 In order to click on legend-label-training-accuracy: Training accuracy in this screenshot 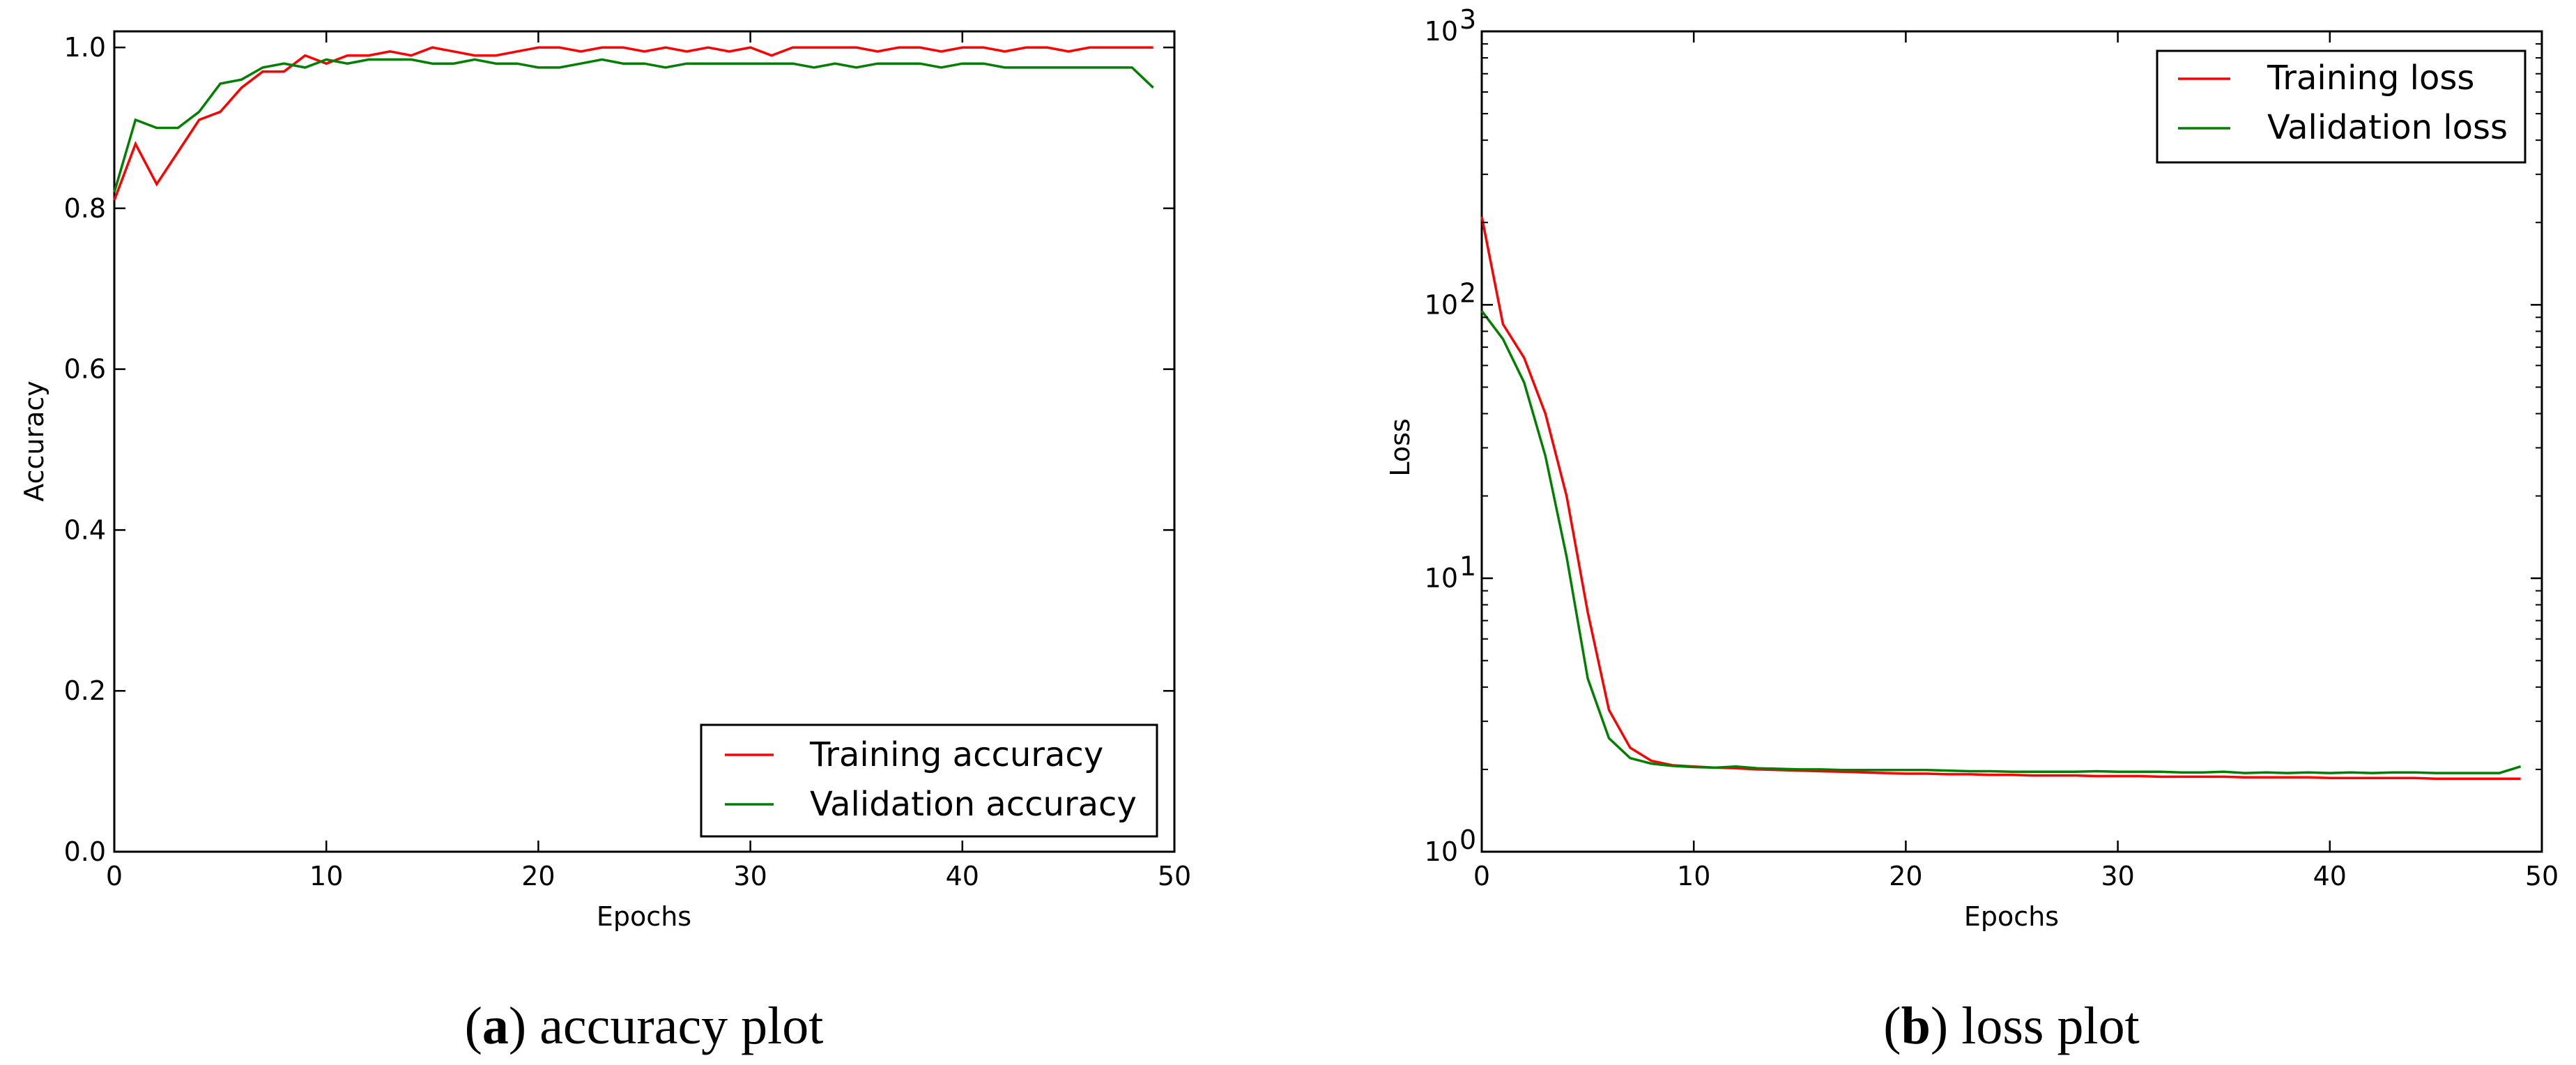, I will do `click(956, 754)`.